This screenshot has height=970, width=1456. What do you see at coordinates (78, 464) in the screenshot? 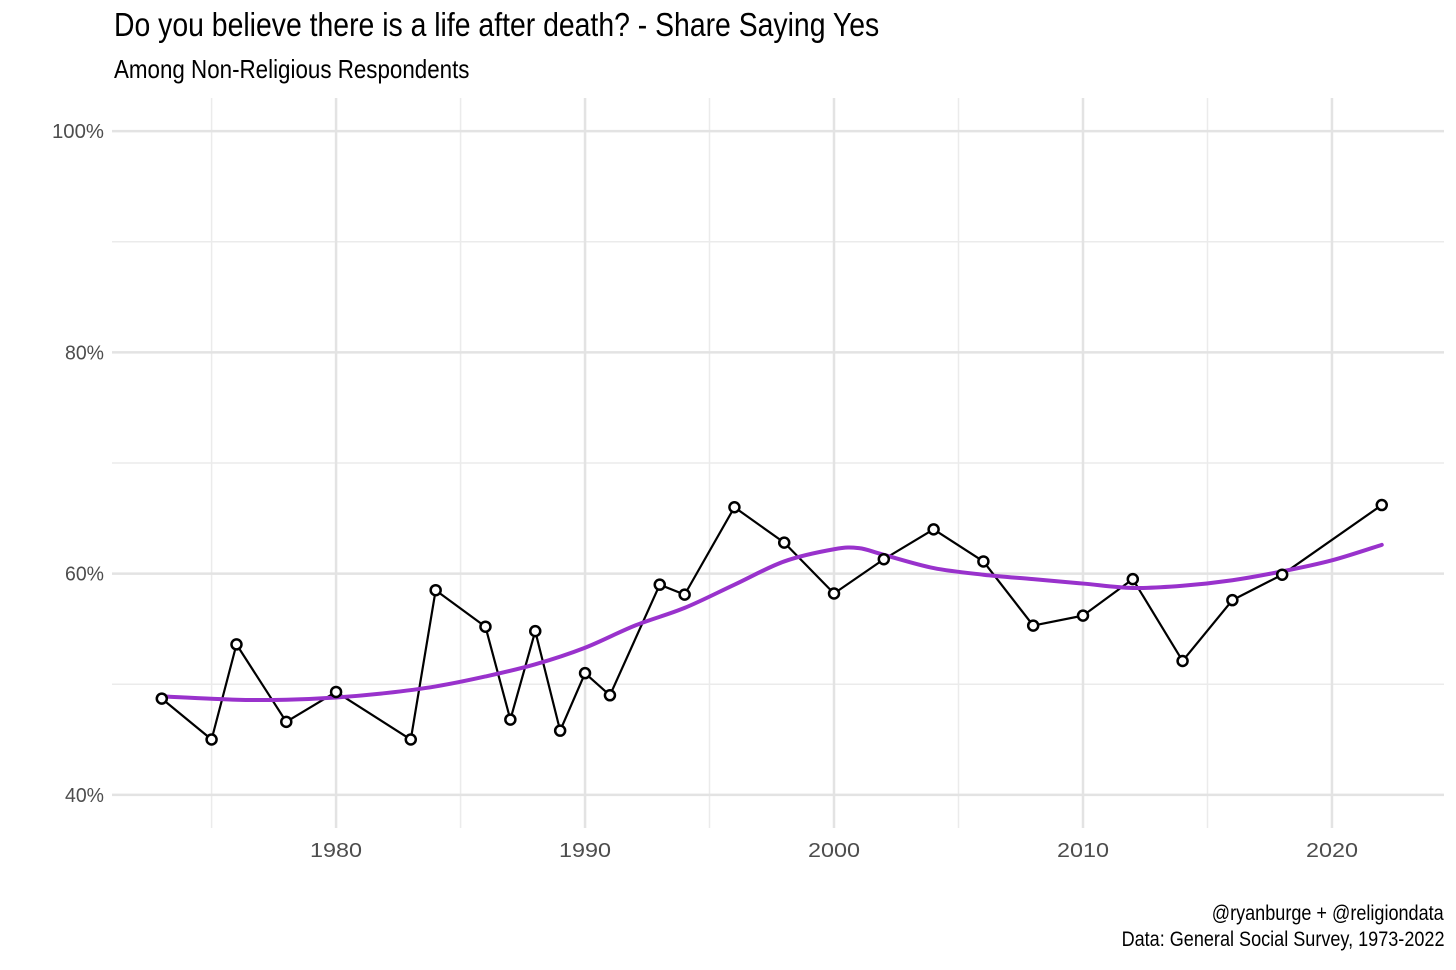
I see `y-axis-labels: 40% 60% 80% 100%` at bounding box center [78, 464].